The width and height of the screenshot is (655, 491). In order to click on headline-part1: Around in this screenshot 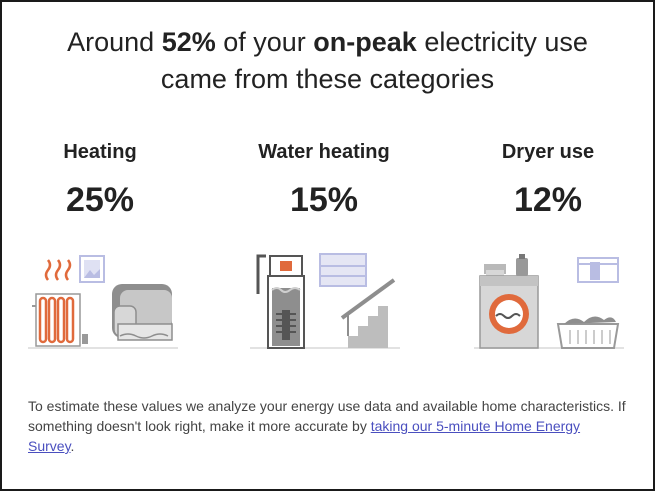, I will do `click(114, 42)`.